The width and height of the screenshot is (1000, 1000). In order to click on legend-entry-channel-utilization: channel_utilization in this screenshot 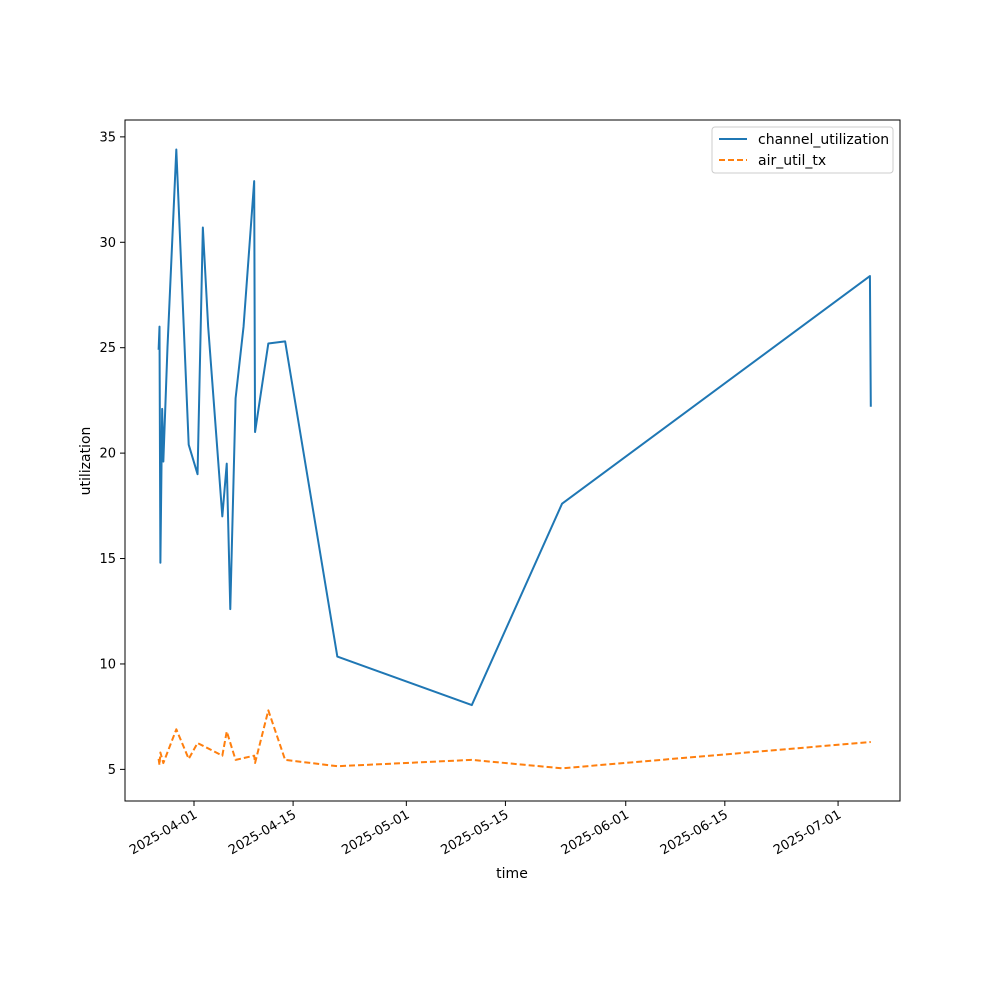, I will do `click(823, 140)`.